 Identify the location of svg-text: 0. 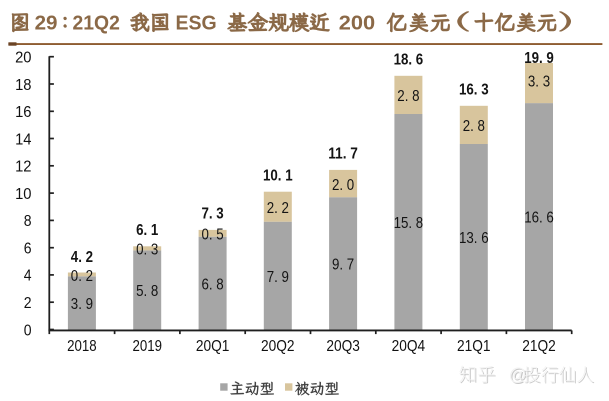
(28, 330).